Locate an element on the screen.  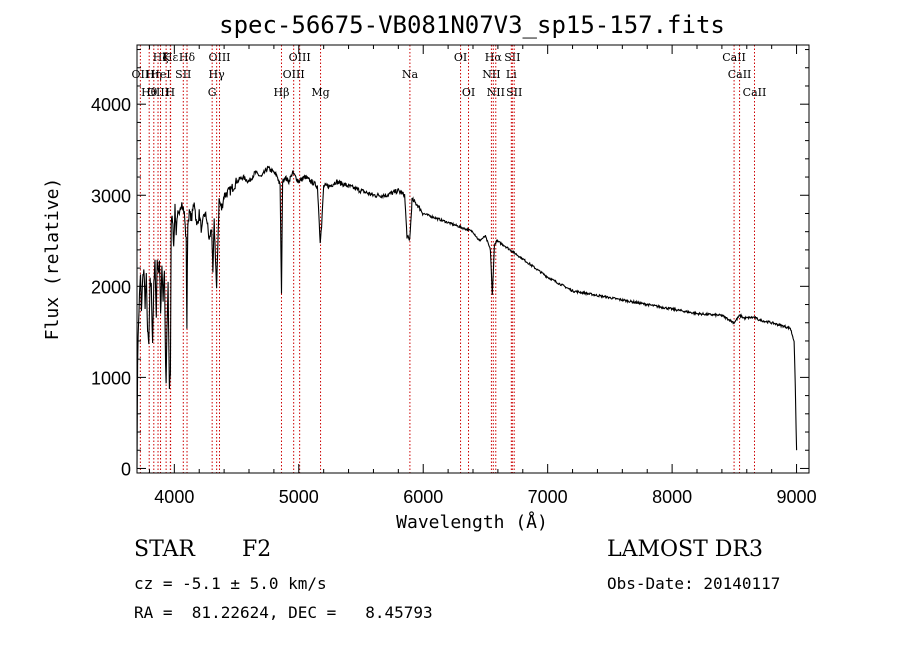
line-marker-label: G is located at coordinates (212, 92).